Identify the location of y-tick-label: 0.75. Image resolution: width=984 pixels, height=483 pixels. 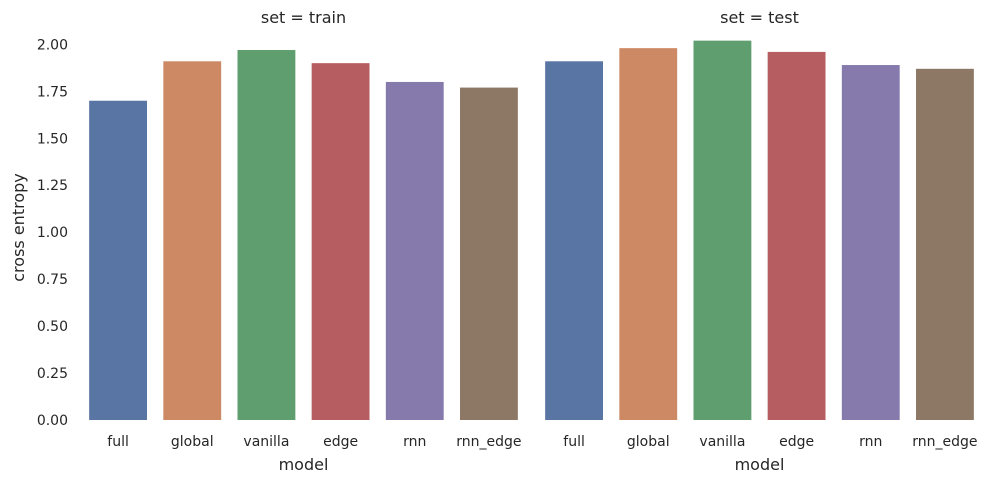
(52, 280).